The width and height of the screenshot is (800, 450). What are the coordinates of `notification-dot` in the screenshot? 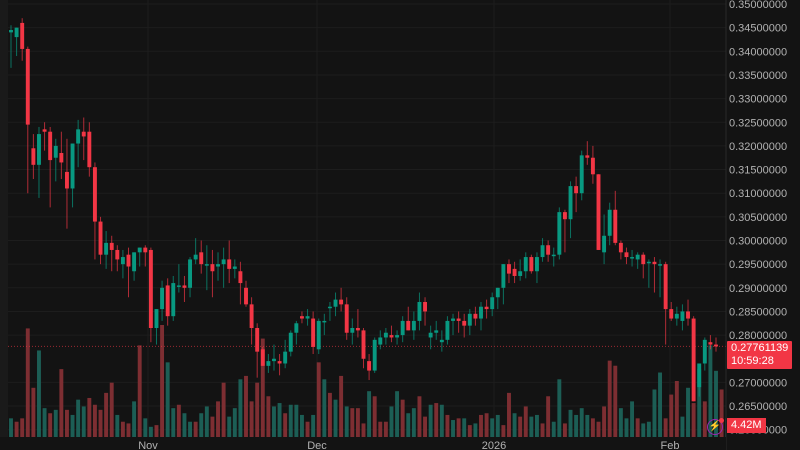 It's located at (721, 420).